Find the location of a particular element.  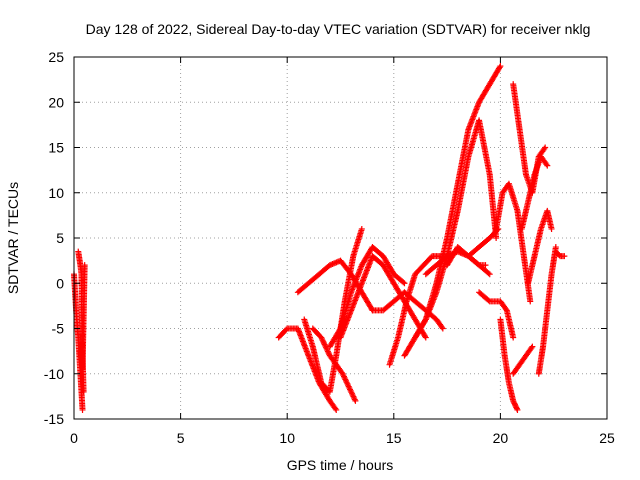

y-tick-label: -15 is located at coordinates (54, 419).